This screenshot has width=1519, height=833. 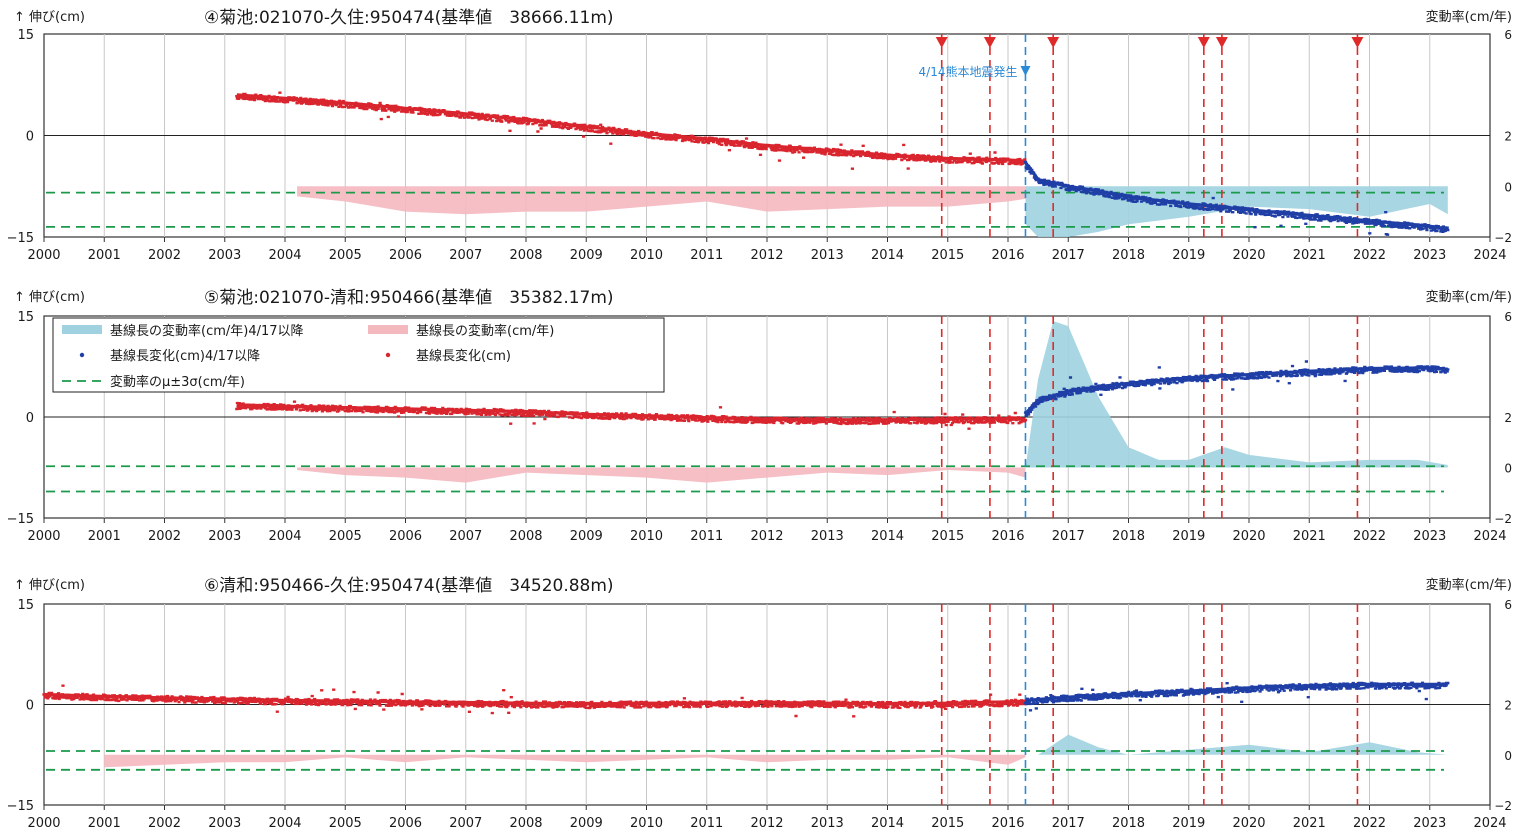 I want to click on legend-box, so click(x=358, y=355).